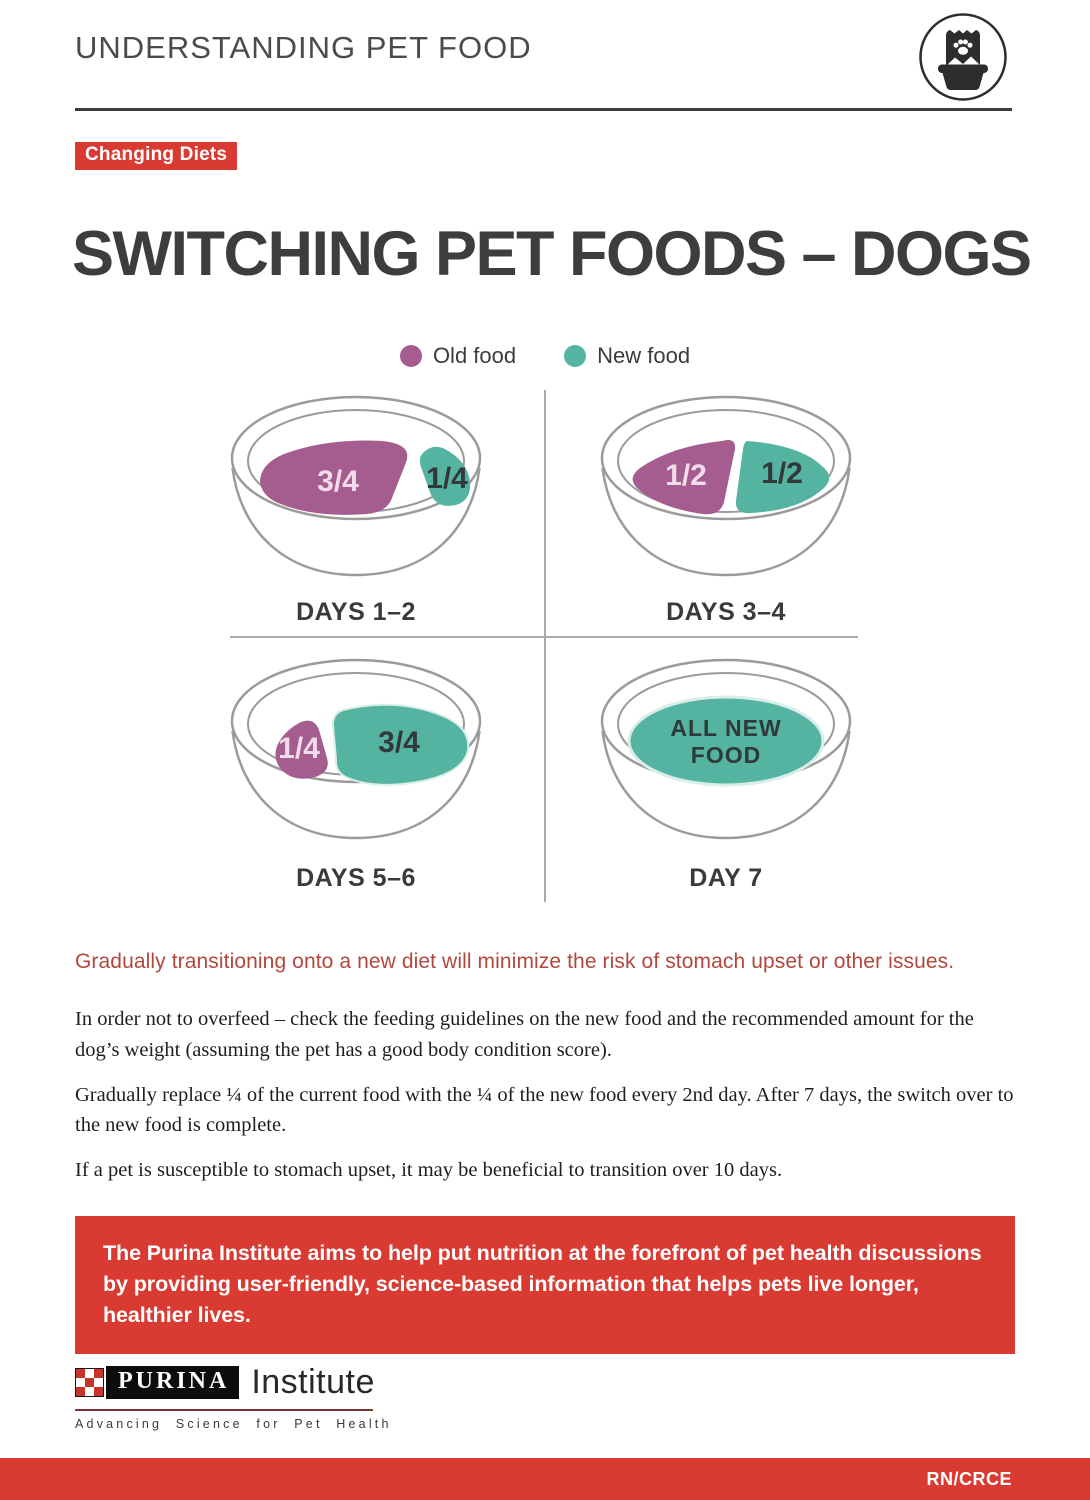  I want to click on legend-item-old-food: Old food, so click(458, 356).